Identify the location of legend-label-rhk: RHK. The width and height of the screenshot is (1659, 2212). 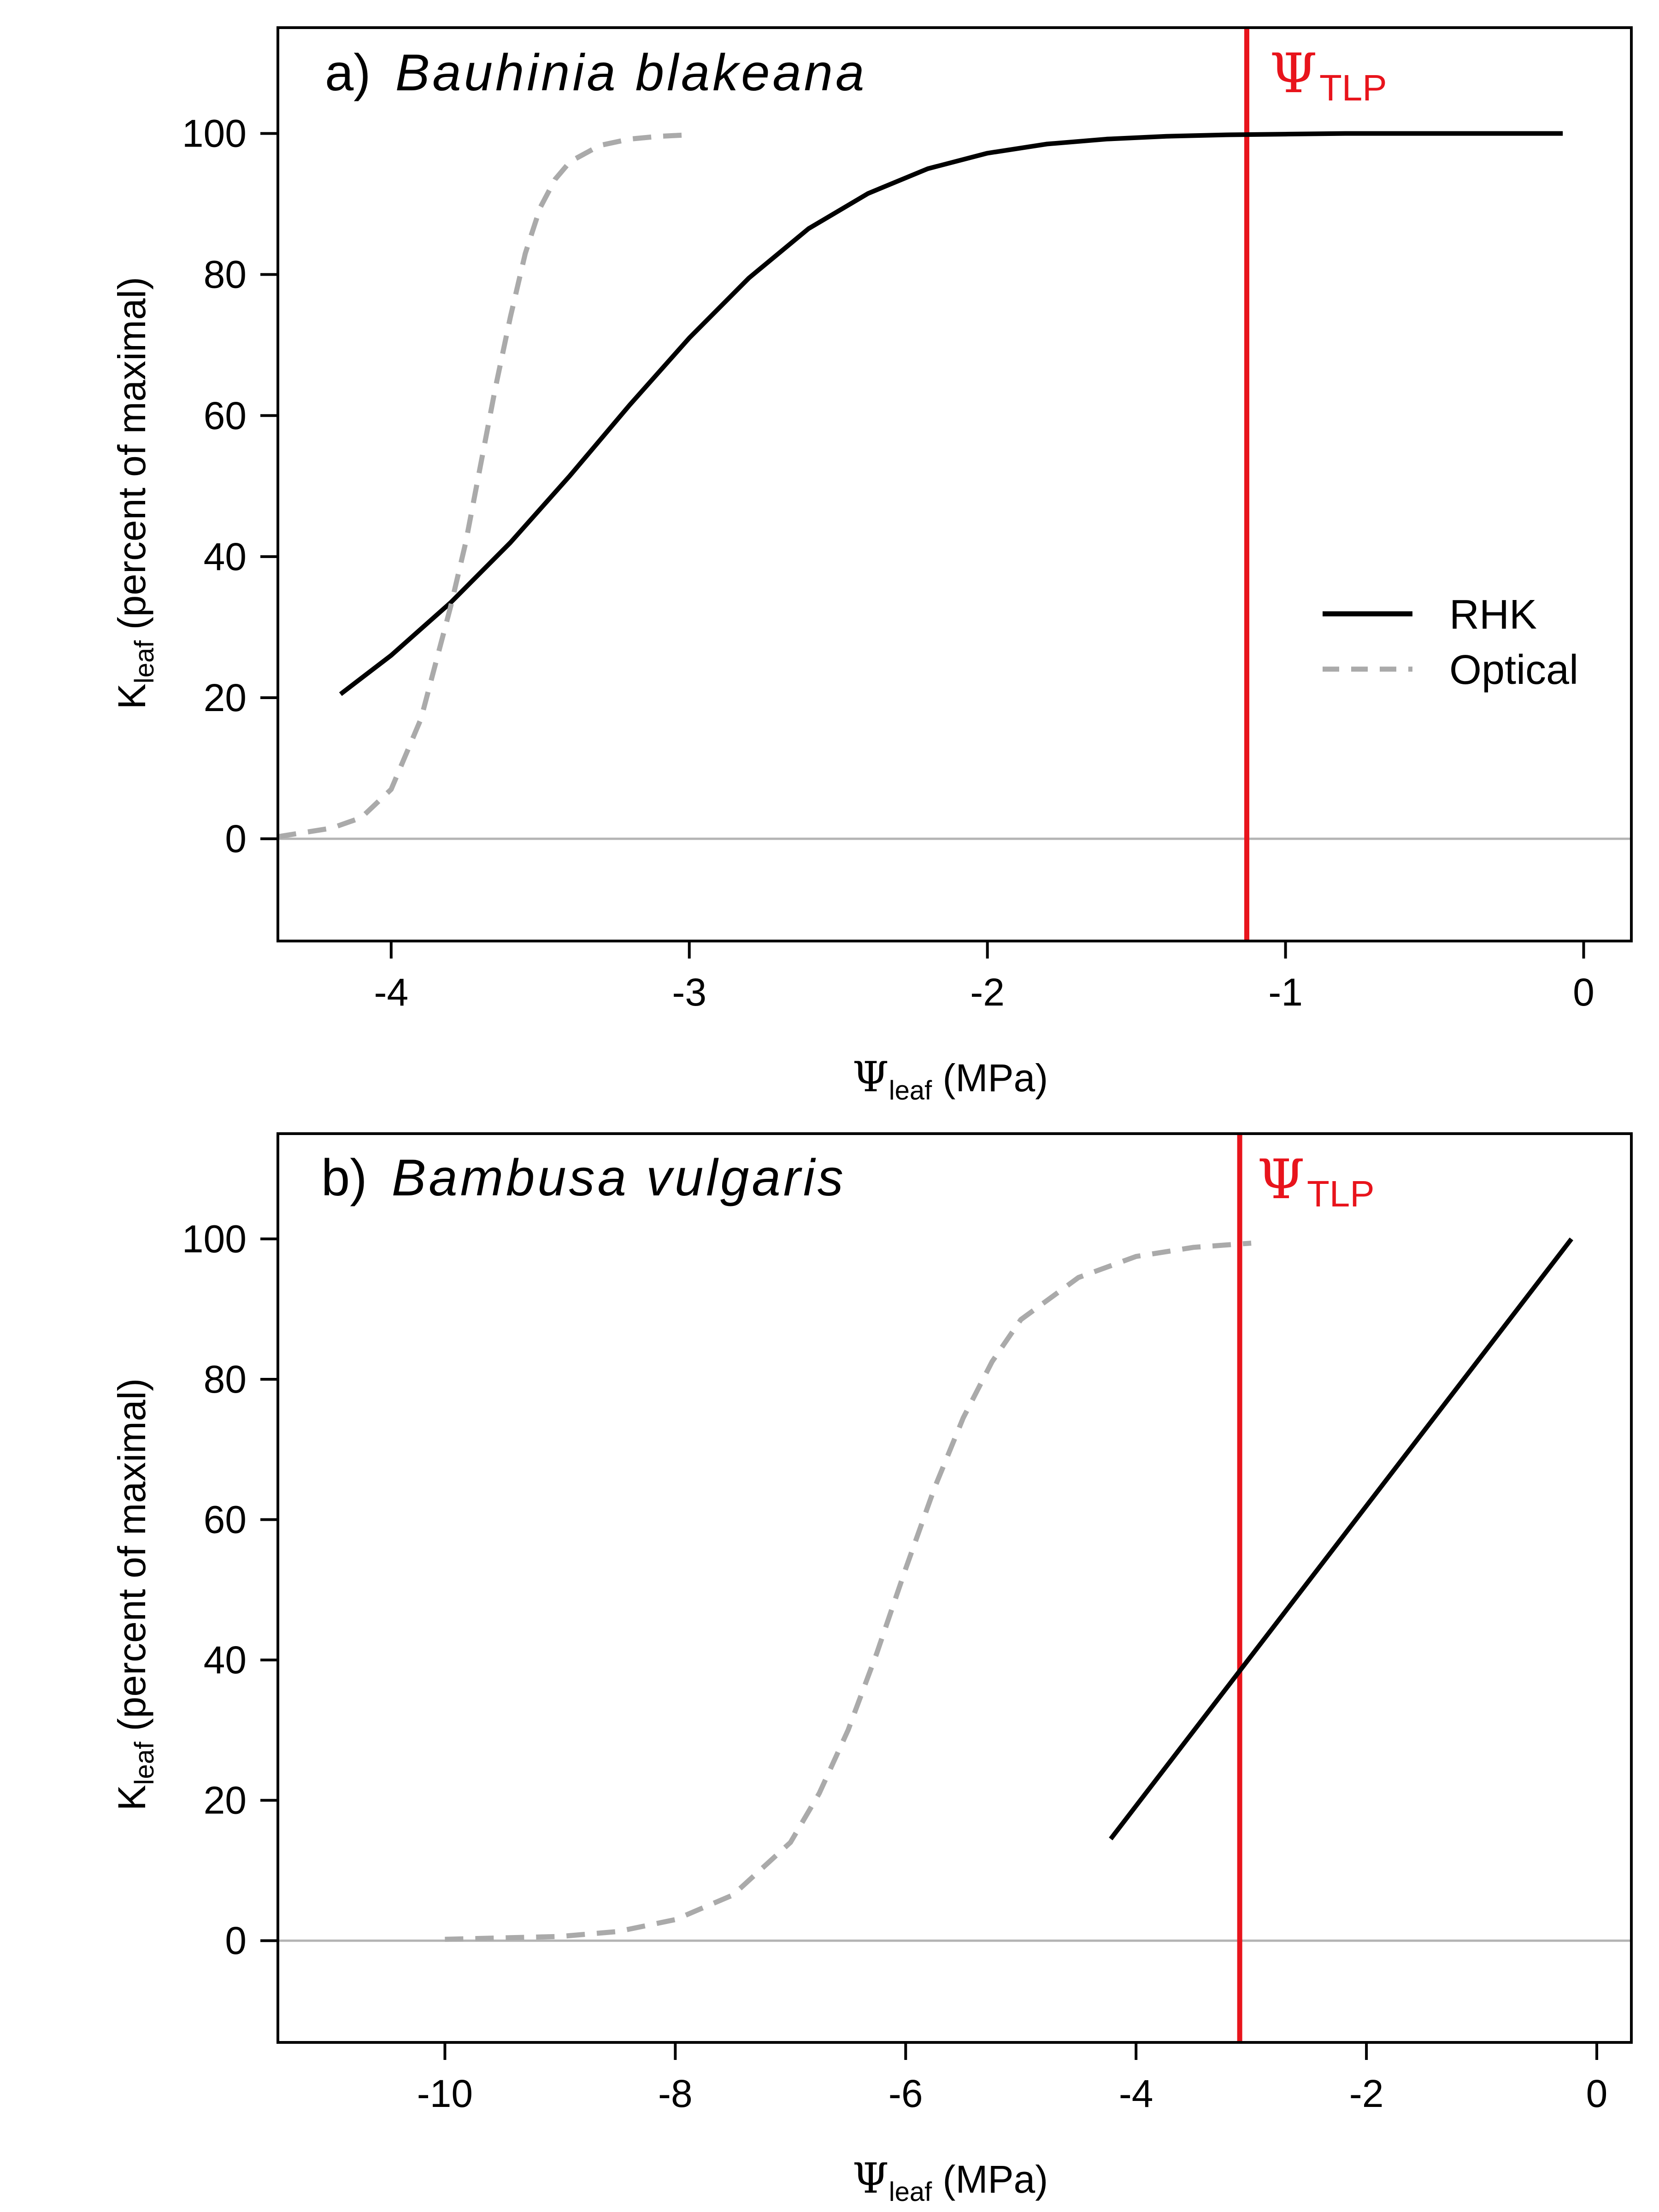
(1493, 615).